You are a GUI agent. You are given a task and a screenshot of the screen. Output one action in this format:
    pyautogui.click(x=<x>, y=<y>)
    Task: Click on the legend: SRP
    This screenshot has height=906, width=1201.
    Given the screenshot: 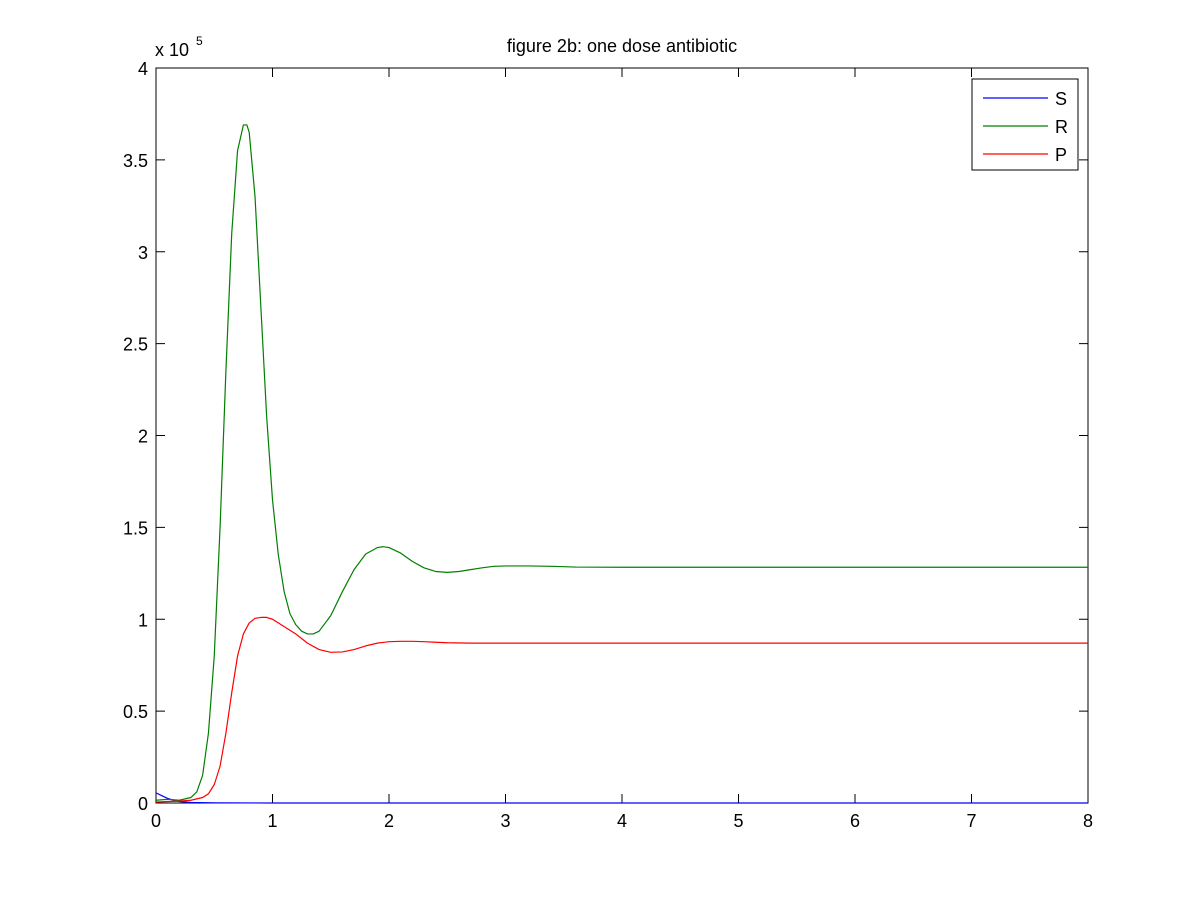 What is the action you would take?
    pyautogui.click(x=1025, y=124)
    